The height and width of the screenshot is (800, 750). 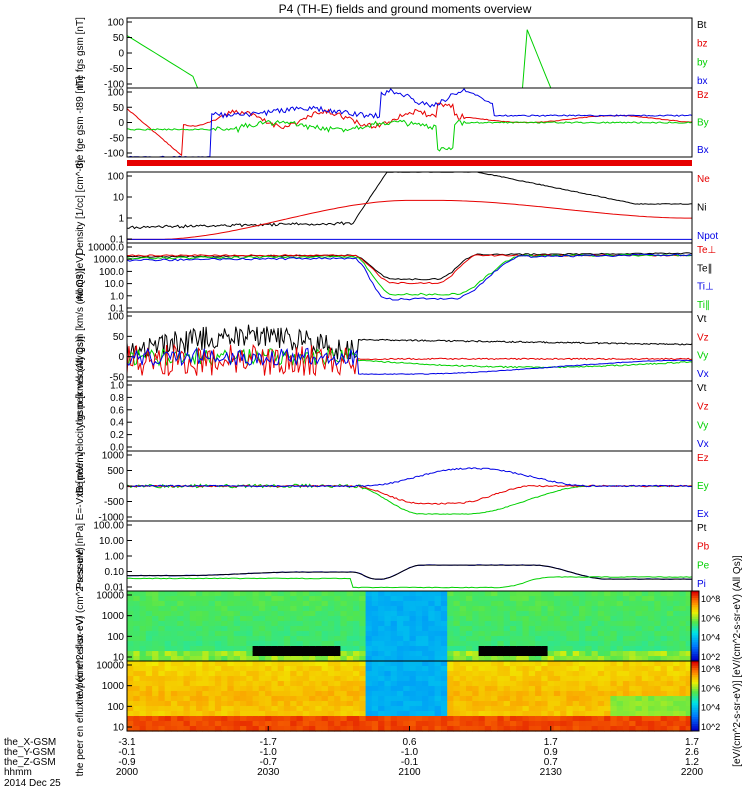 What do you see at coordinates (119, 658) in the screenshot?
I see `y-tick-label: 10` at bounding box center [119, 658].